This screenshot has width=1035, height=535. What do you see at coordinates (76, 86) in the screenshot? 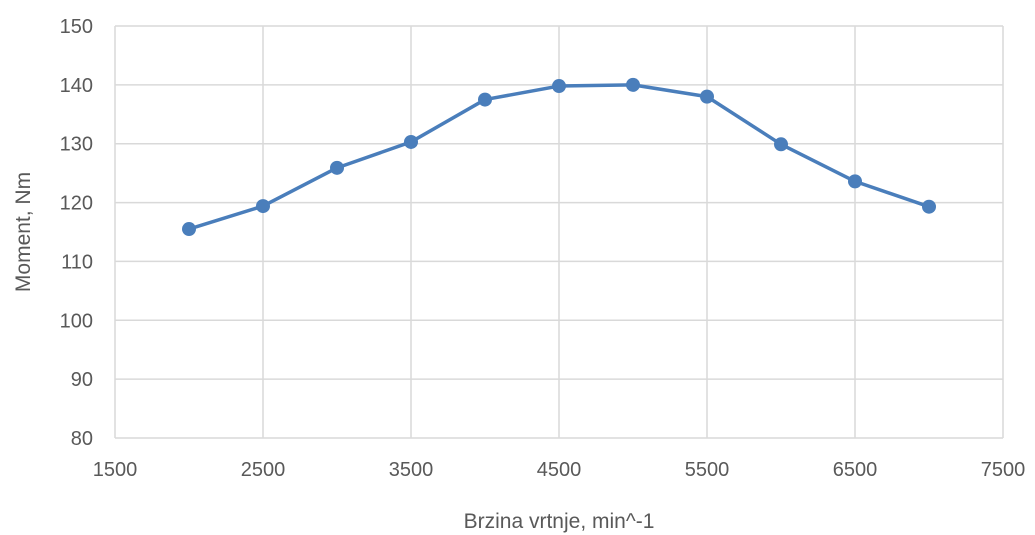
I see `y-tick-label: 140` at bounding box center [76, 86].